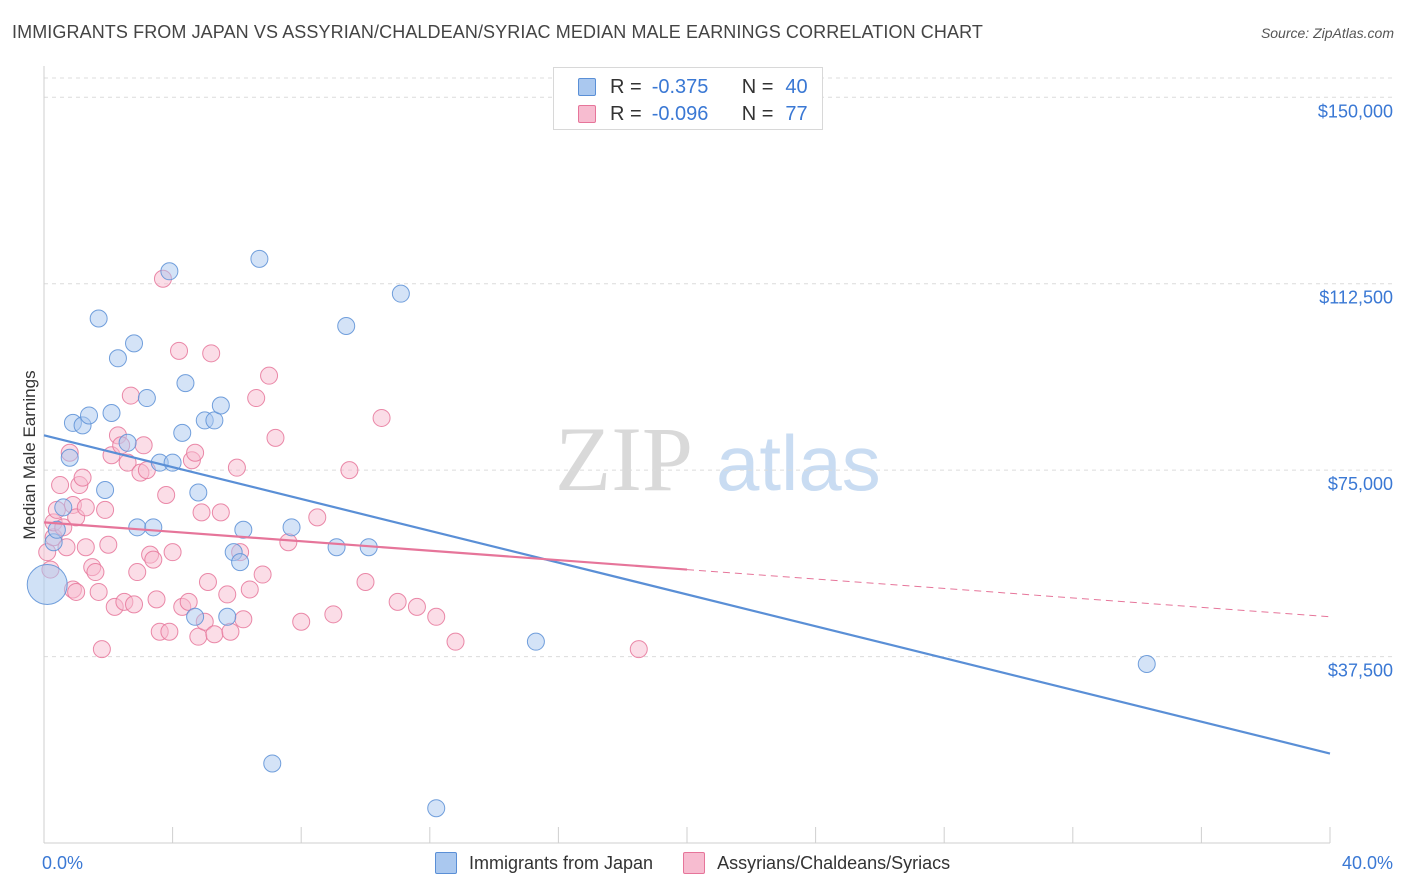 The width and height of the screenshot is (1406, 892). Describe the element at coordinates (62, 863) in the screenshot. I see `x-tick-label-min: 0.0%` at that location.